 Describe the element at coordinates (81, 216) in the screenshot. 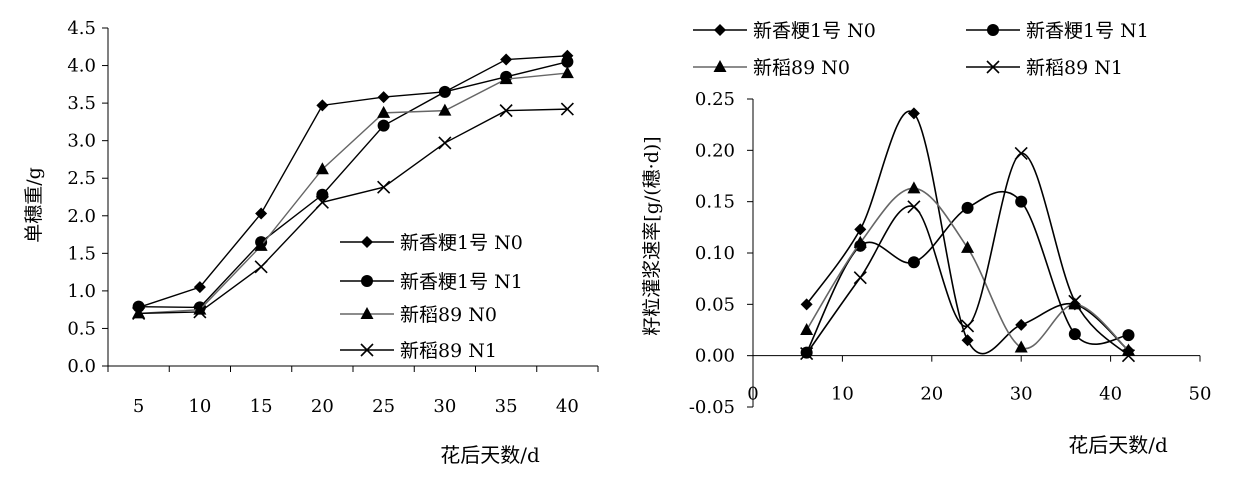

I see `left-y-tick-label: 2.0` at that location.